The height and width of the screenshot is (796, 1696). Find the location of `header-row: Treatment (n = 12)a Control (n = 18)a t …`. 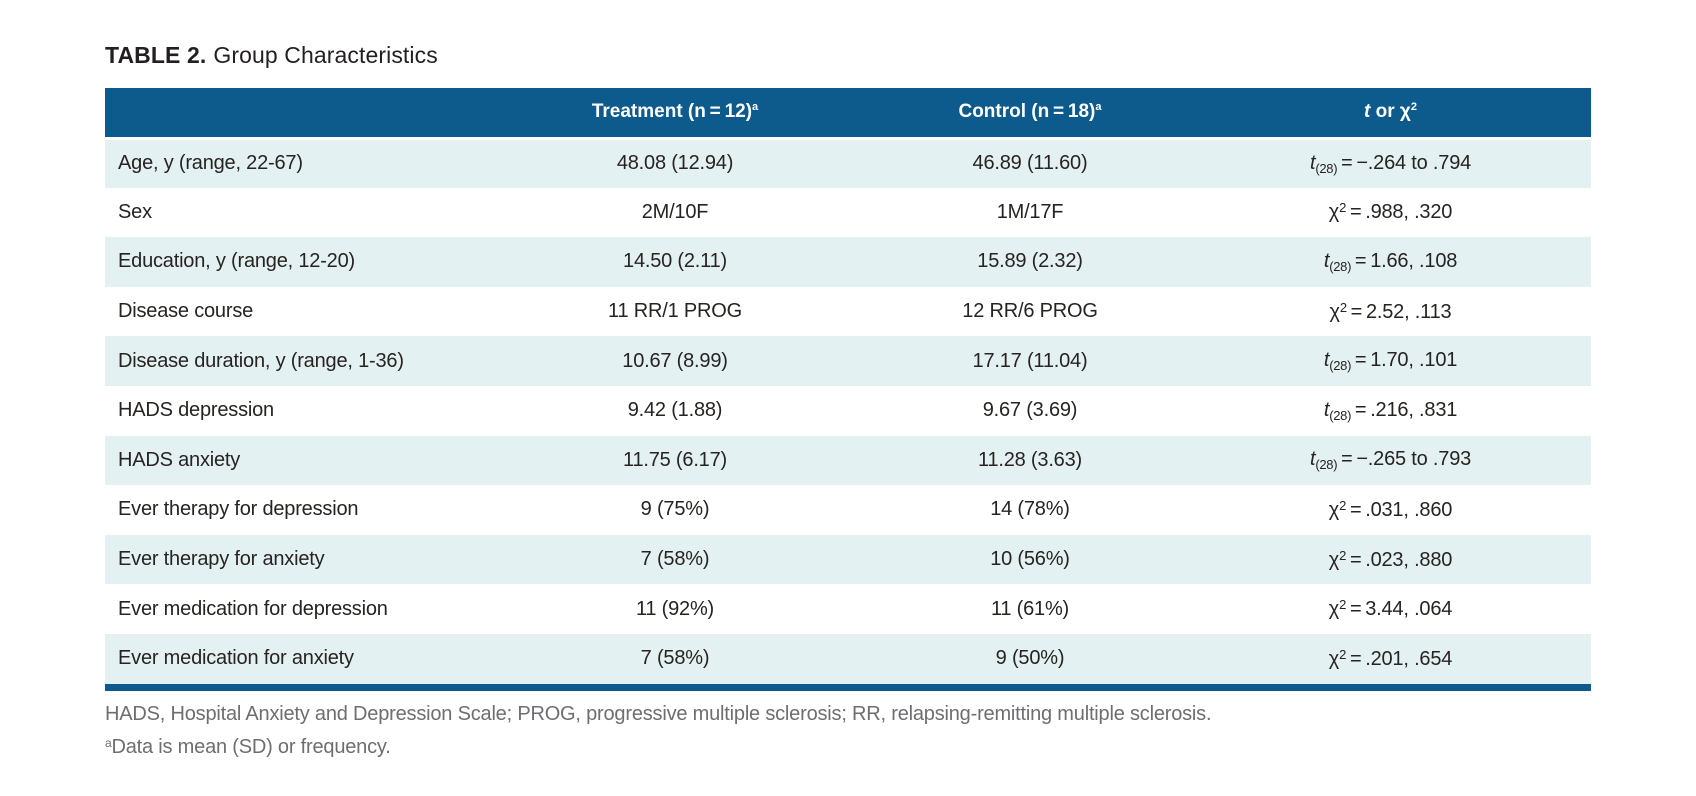

header-row: Treatment (n = 12)a Control (n = 18)a t … is located at coordinates (848, 114).